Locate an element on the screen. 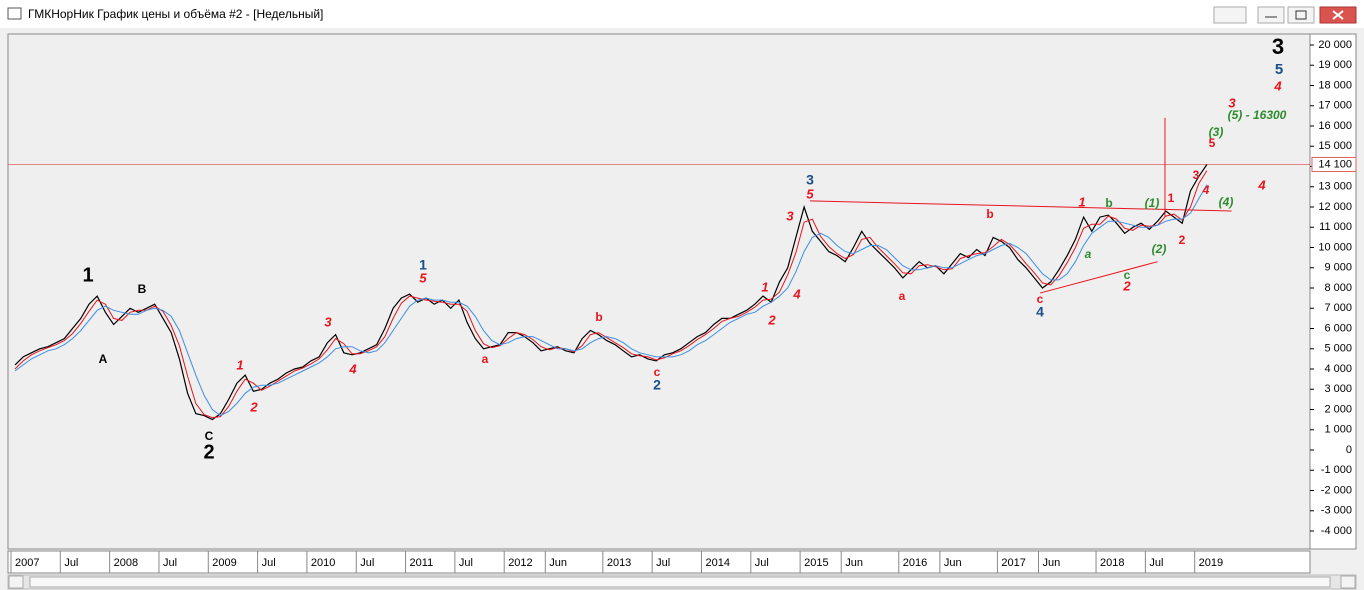 Image resolution: width=1364 pixels, height=590 pixels. app-icon is located at coordinates (14, 13).